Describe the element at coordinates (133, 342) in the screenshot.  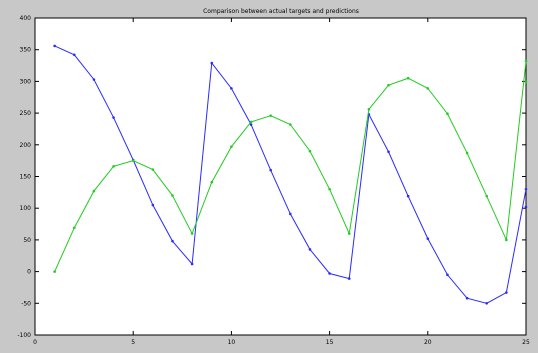
I see `x-tick-label: 5` at that location.